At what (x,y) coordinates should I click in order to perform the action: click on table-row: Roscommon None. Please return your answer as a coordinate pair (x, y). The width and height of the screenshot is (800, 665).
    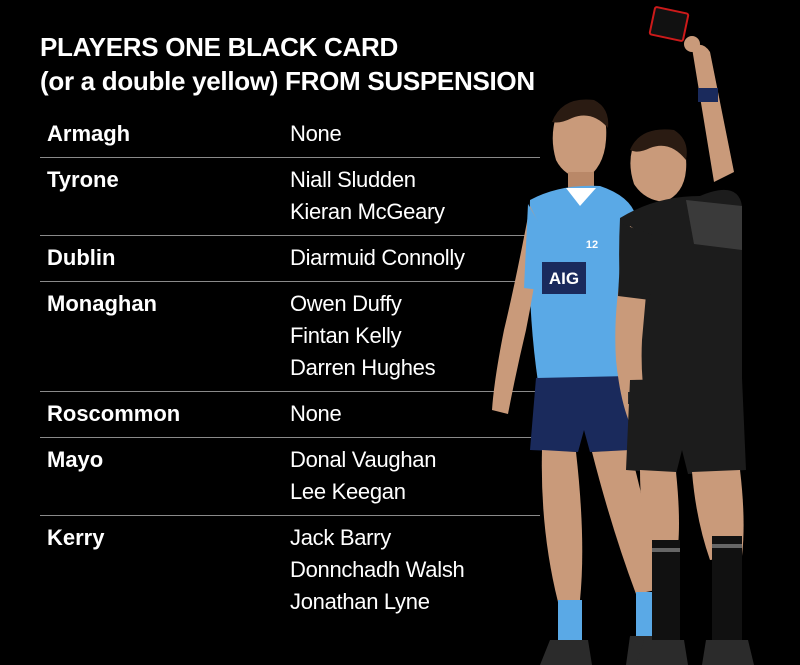
    Looking at the image, I should click on (290, 415).